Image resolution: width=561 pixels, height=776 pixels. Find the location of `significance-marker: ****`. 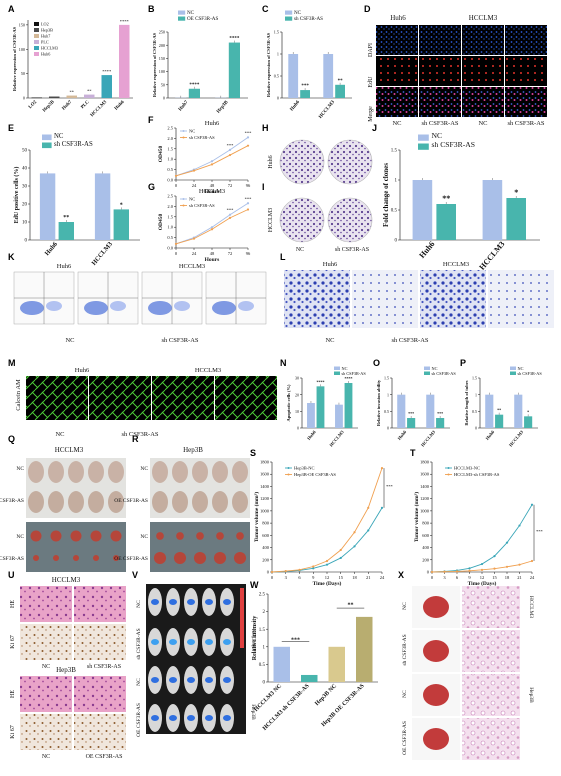

significance-marker: **** is located at coordinates (234, 39).